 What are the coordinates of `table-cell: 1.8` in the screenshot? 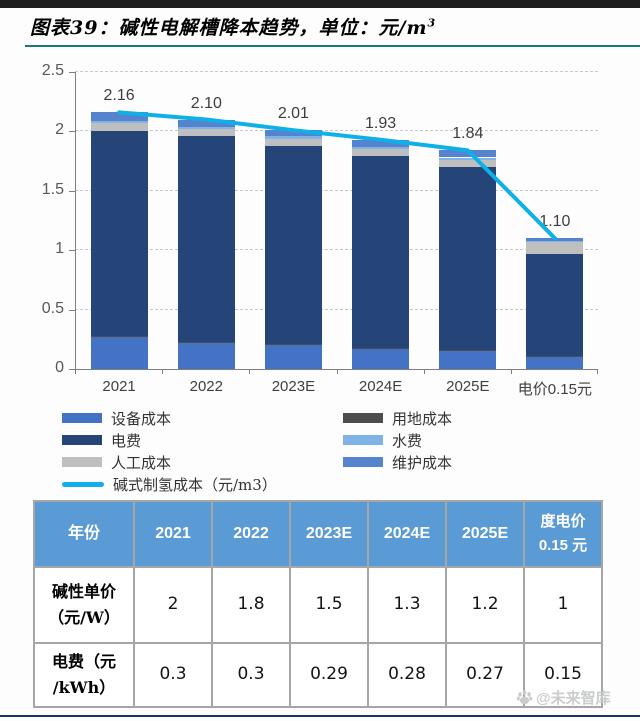 It's located at (251, 605).